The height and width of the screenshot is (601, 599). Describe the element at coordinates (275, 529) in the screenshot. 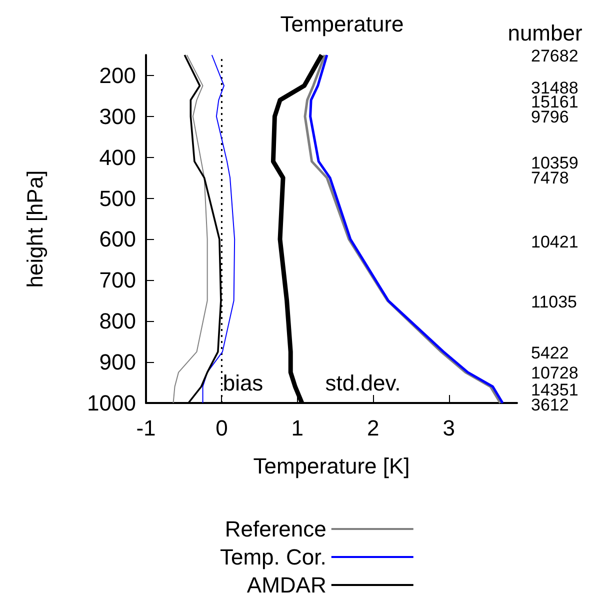

I see `legend-label: Reference` at that location.